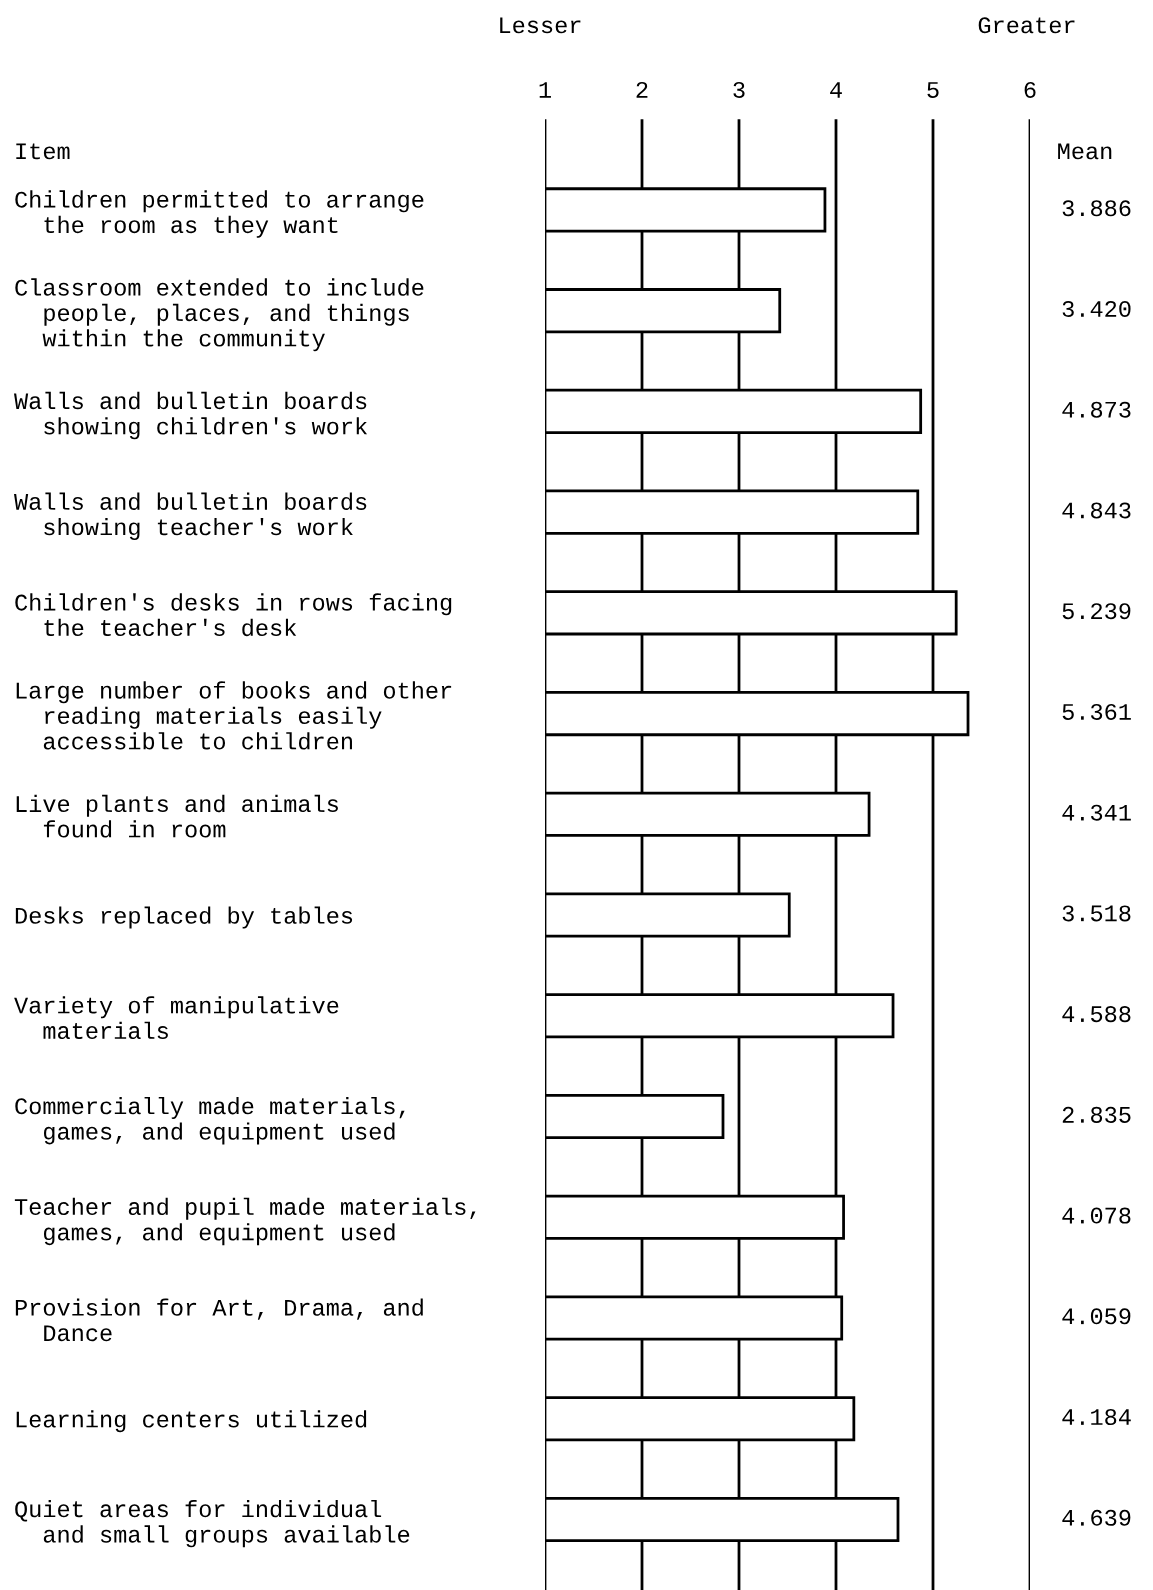  Describe the element at coordinates (191, 1421) in the screenshot. I see `y-tick-label: Learning centers utilized` at that location.